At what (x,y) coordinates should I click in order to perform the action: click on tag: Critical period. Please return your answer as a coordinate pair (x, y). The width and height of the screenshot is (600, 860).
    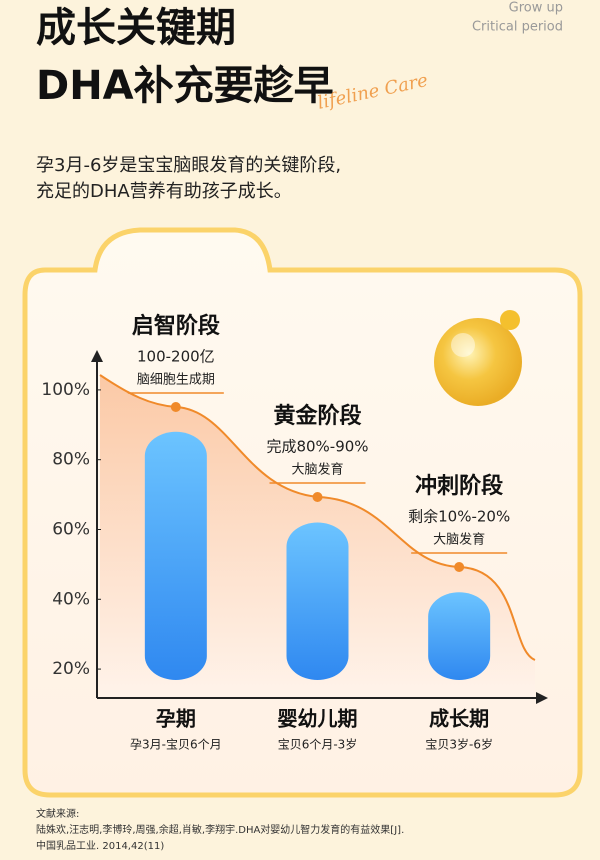
    Looking at the image, I should click on (517, 27).